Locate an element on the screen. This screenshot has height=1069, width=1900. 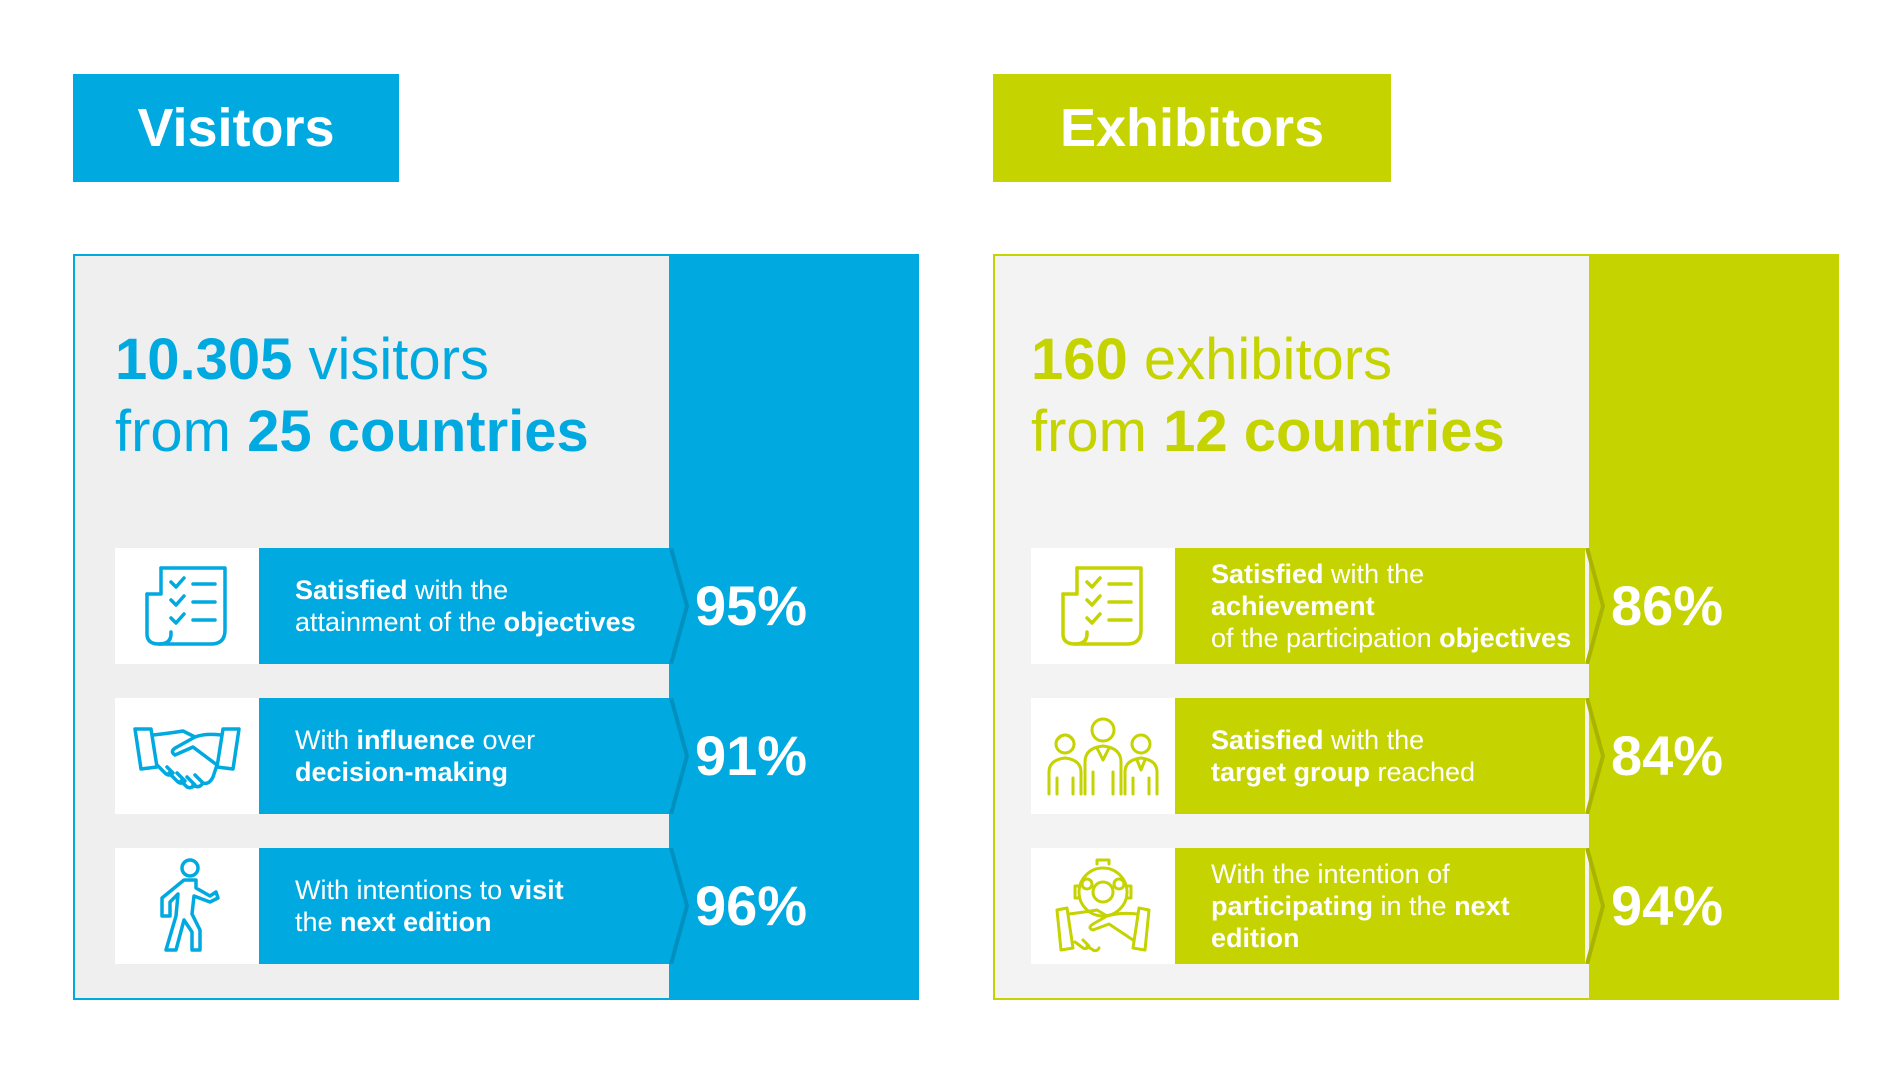
exhibitors-count: 160 is located at coordinates (1079, 359).